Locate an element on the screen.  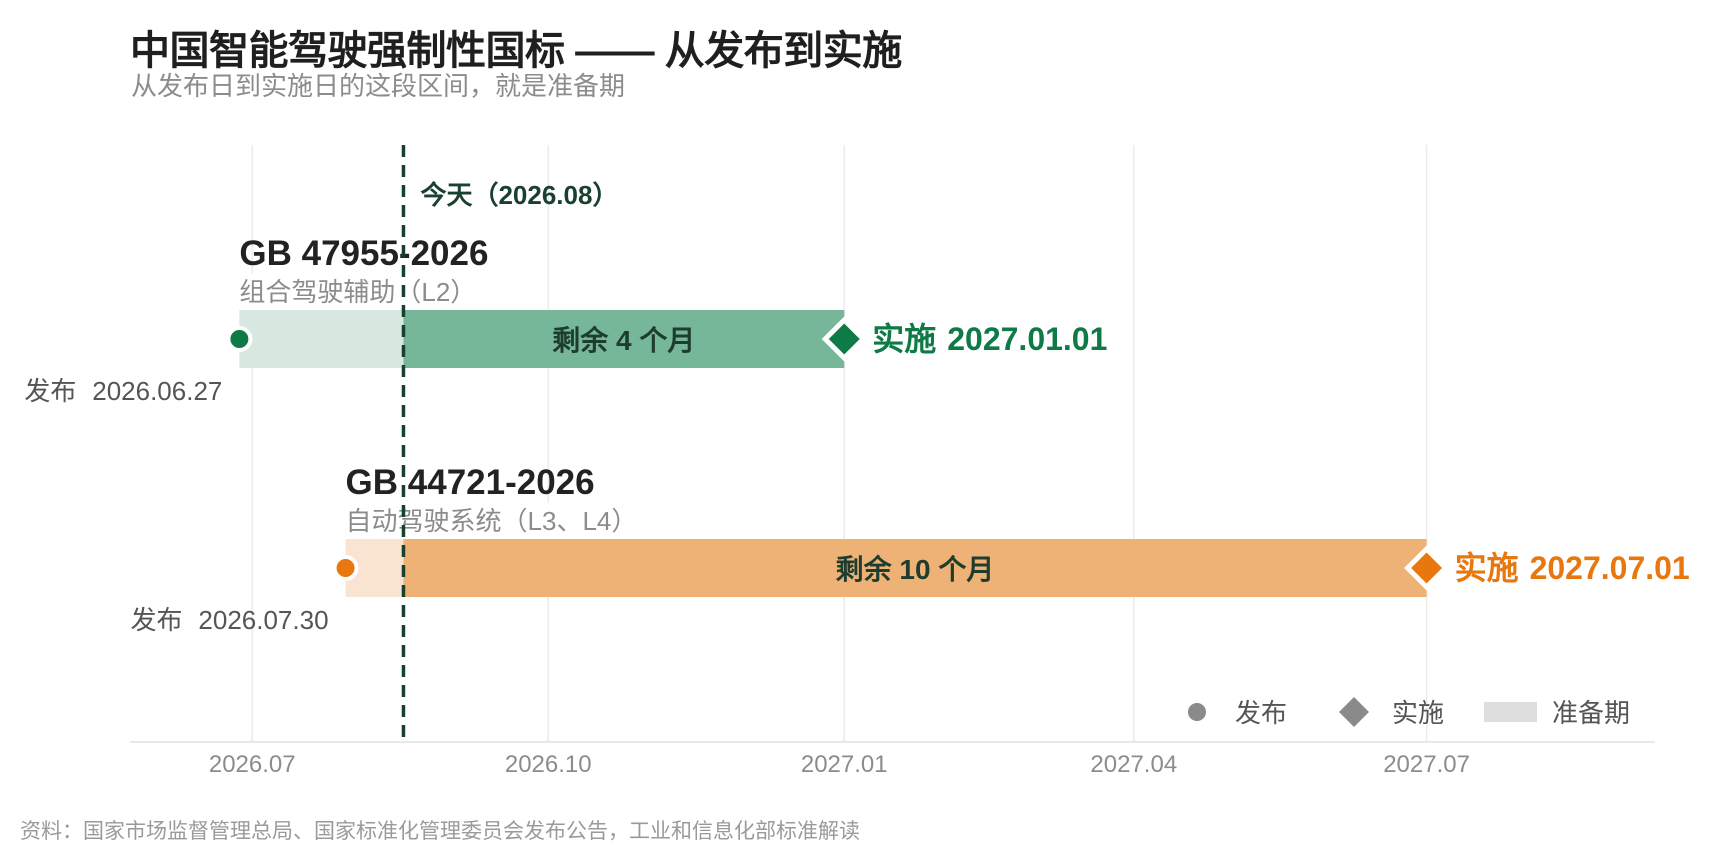
legend-publish-marker is located at coordinates (1197, 712).